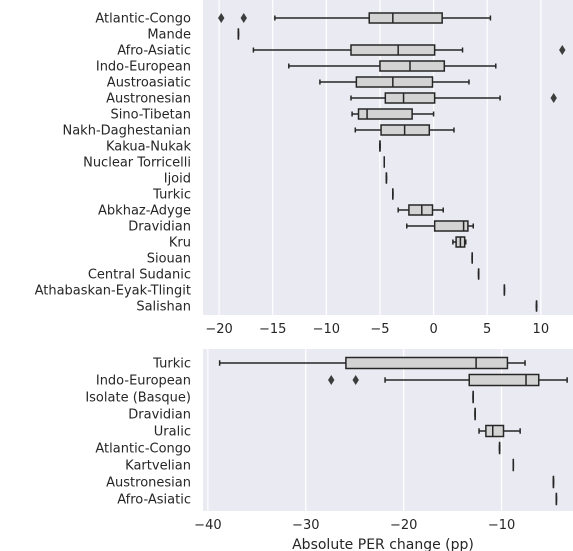  Describe the element at coordinates (139, 275) in the screenshot. I see `category-label: Central Sudanic` at that location.